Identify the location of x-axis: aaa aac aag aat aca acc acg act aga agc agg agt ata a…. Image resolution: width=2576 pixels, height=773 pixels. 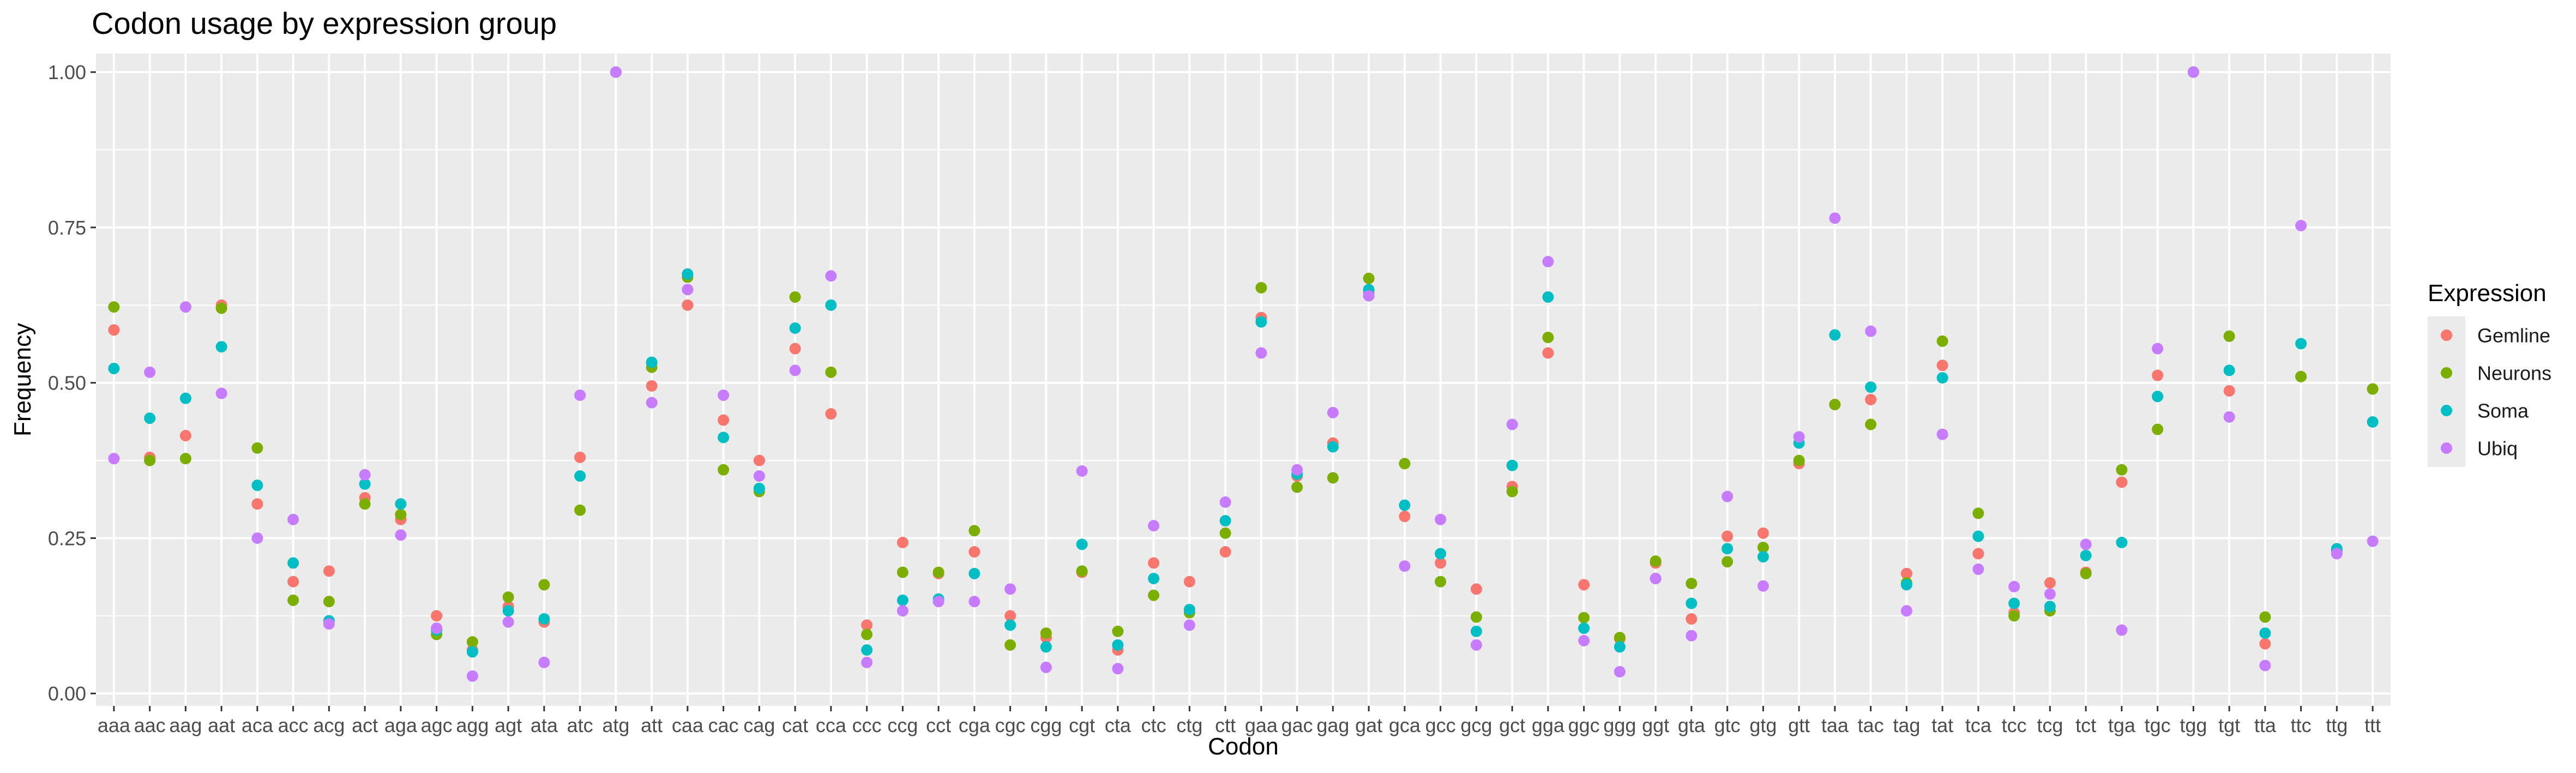
(1239, 721).